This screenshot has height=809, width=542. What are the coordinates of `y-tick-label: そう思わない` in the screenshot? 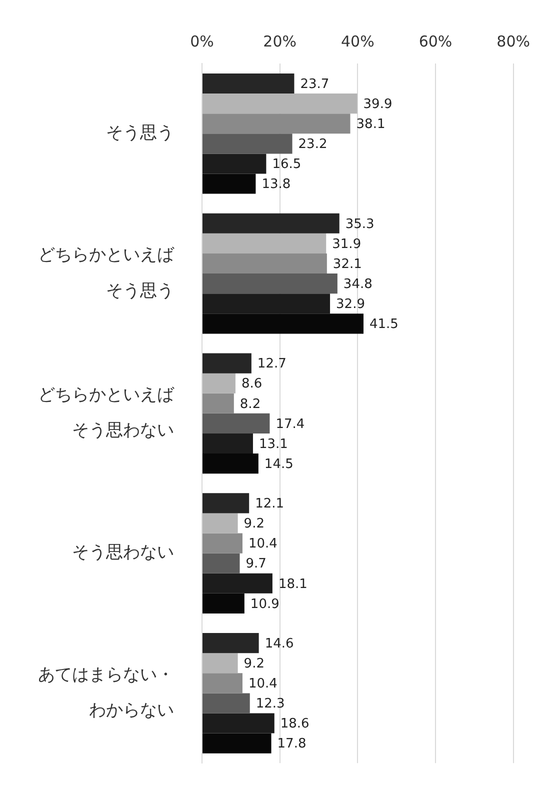 It's located at (123, 552).